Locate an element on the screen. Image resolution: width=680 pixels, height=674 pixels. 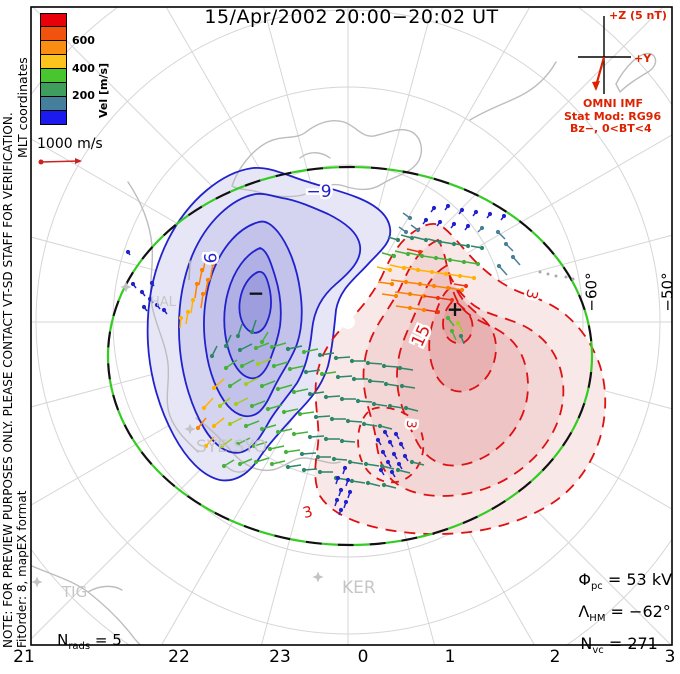
colorbar-tick-200: 200 is located at coordinates (83, 95).